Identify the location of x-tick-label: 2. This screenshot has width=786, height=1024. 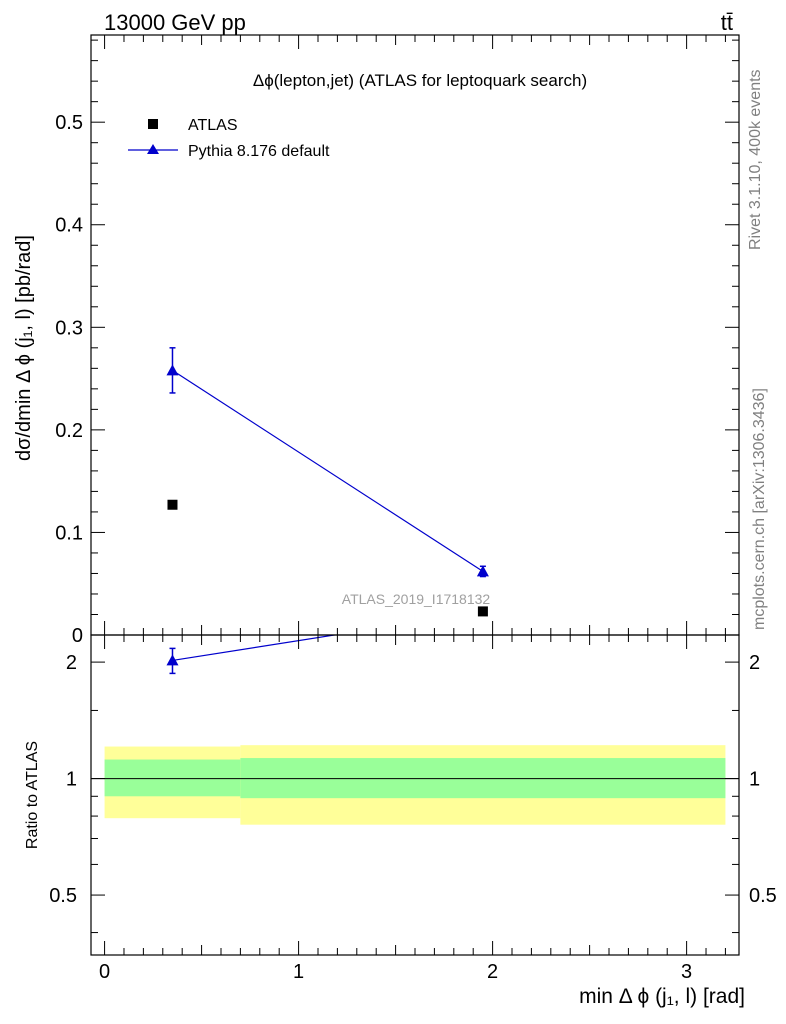
(492, 972).